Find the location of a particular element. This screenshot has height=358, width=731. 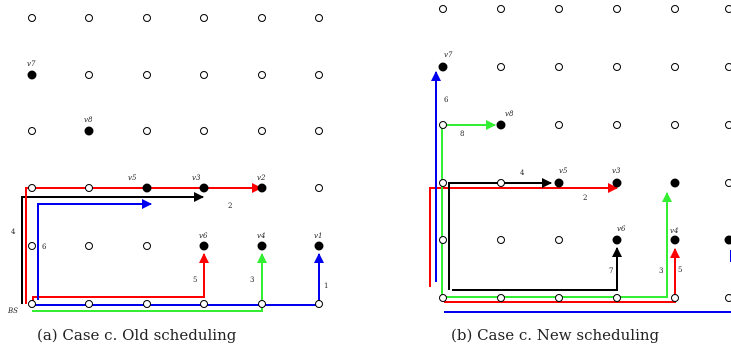

hop-label-1: 1 is located at coordinates (326, 286).